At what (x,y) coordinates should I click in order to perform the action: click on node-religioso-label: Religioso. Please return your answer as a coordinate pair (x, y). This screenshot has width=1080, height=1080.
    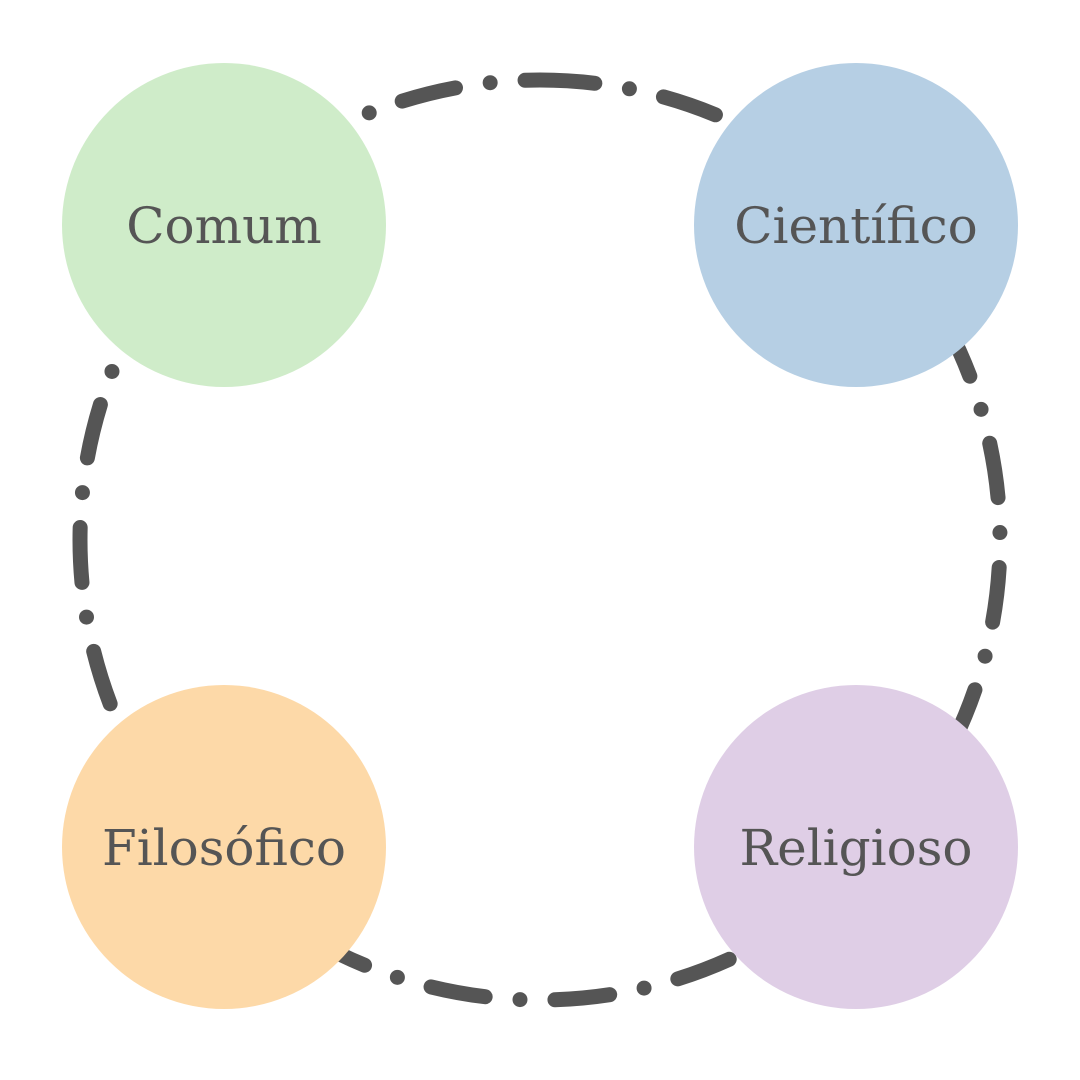
    Looking at the image, I should click on (855, 848).